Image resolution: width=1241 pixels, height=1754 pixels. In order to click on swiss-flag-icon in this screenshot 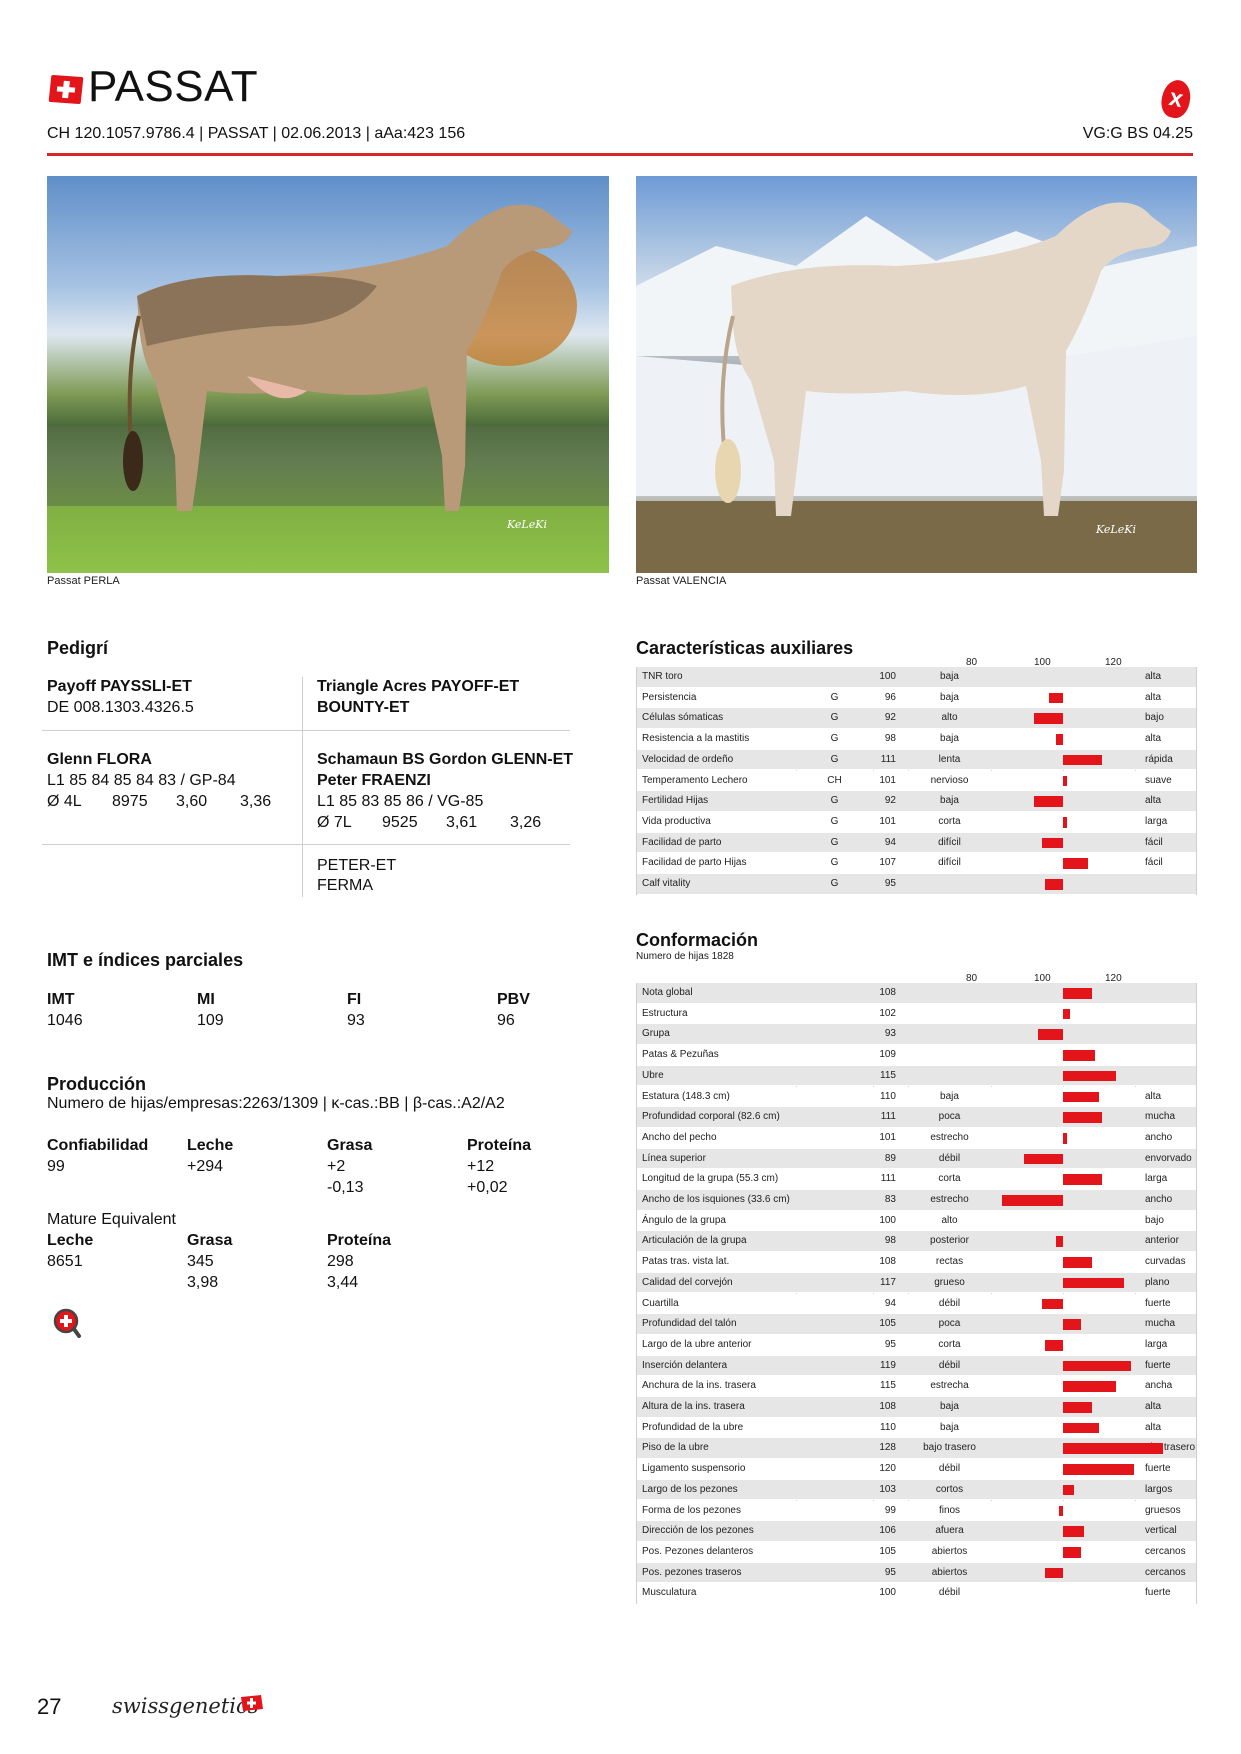, I will do `click(66, 89)`.